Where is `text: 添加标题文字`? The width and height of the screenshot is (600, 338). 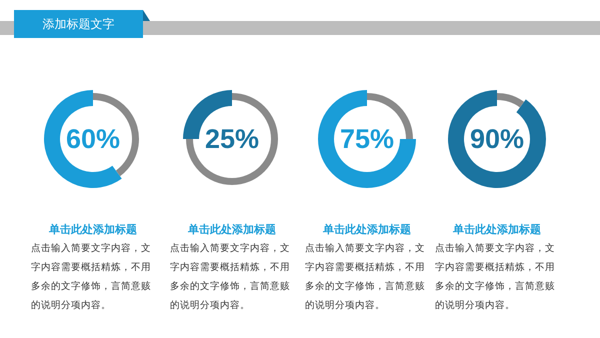 text: 添加标题文字 is located at coordinates (78, 24).